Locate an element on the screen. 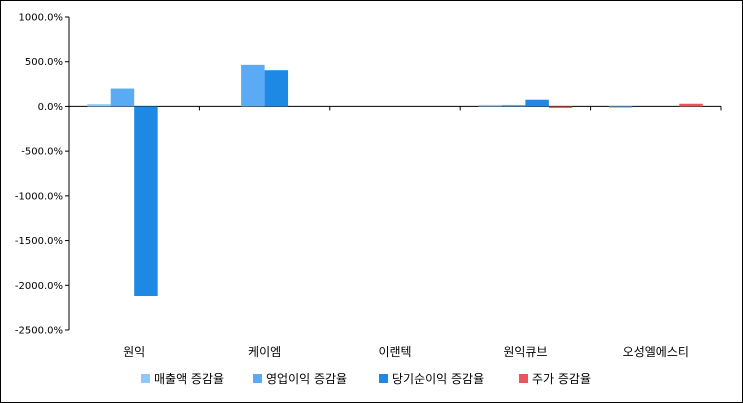  y-tick-label: 1000.0% is located at coordinates (41, 18).